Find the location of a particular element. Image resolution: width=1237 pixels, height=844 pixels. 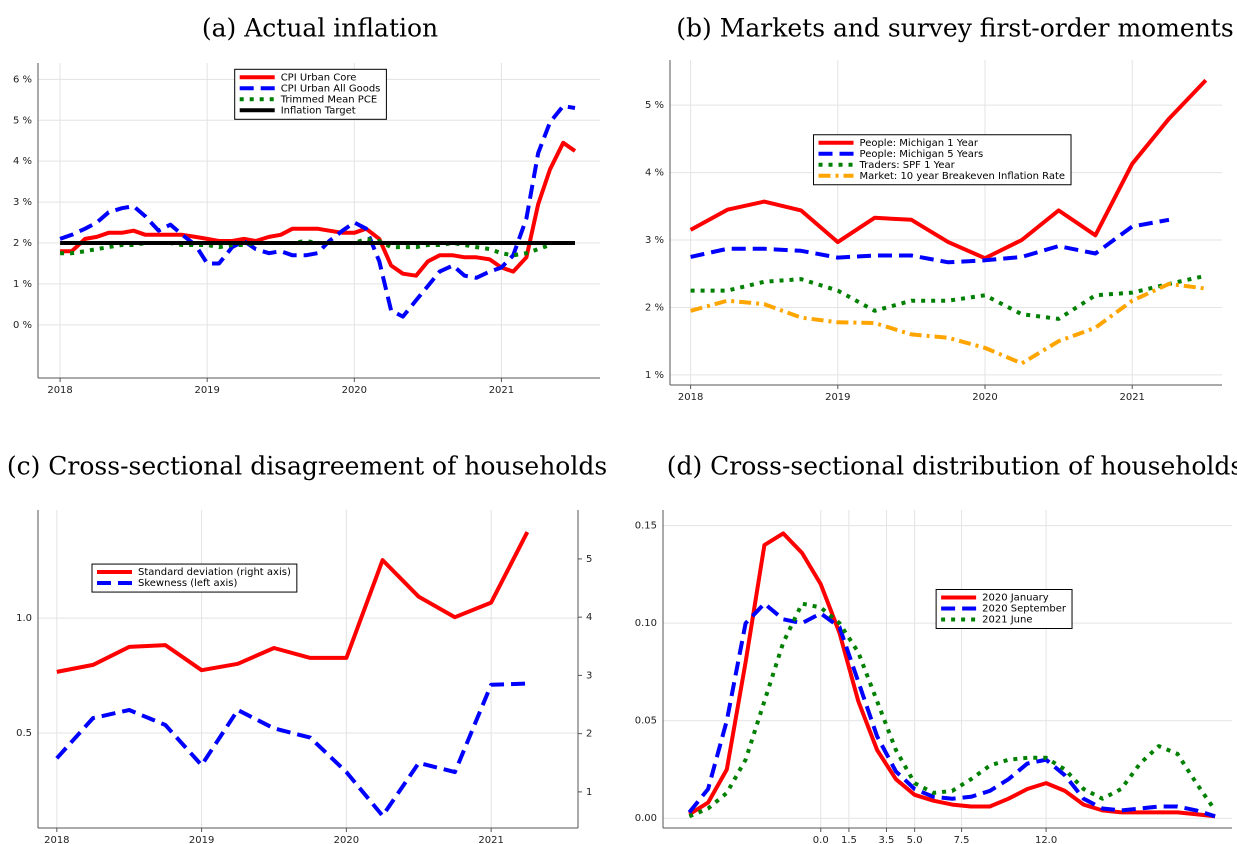

legend-label: 2020 September is located at coordinates (1024, 609).